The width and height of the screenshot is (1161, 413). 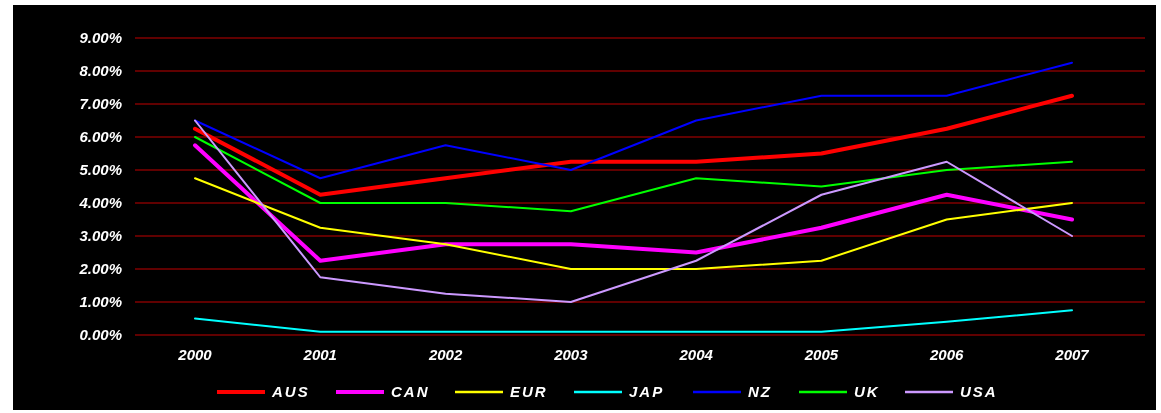 I want to click on legend-label: JAP, so click(x=647, y=392).